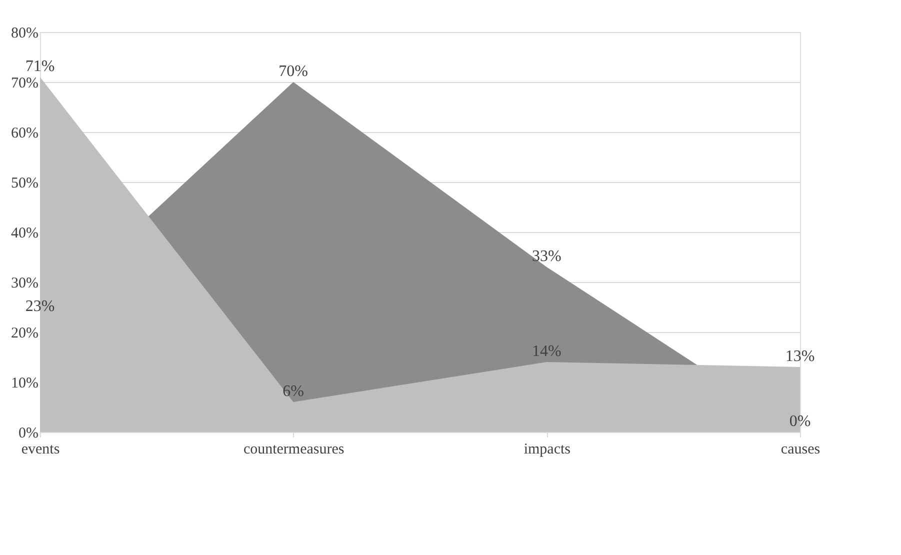  Describe the element at coordinates (40, 306) in the screenshot. I see `data-label: 23%` at that location.